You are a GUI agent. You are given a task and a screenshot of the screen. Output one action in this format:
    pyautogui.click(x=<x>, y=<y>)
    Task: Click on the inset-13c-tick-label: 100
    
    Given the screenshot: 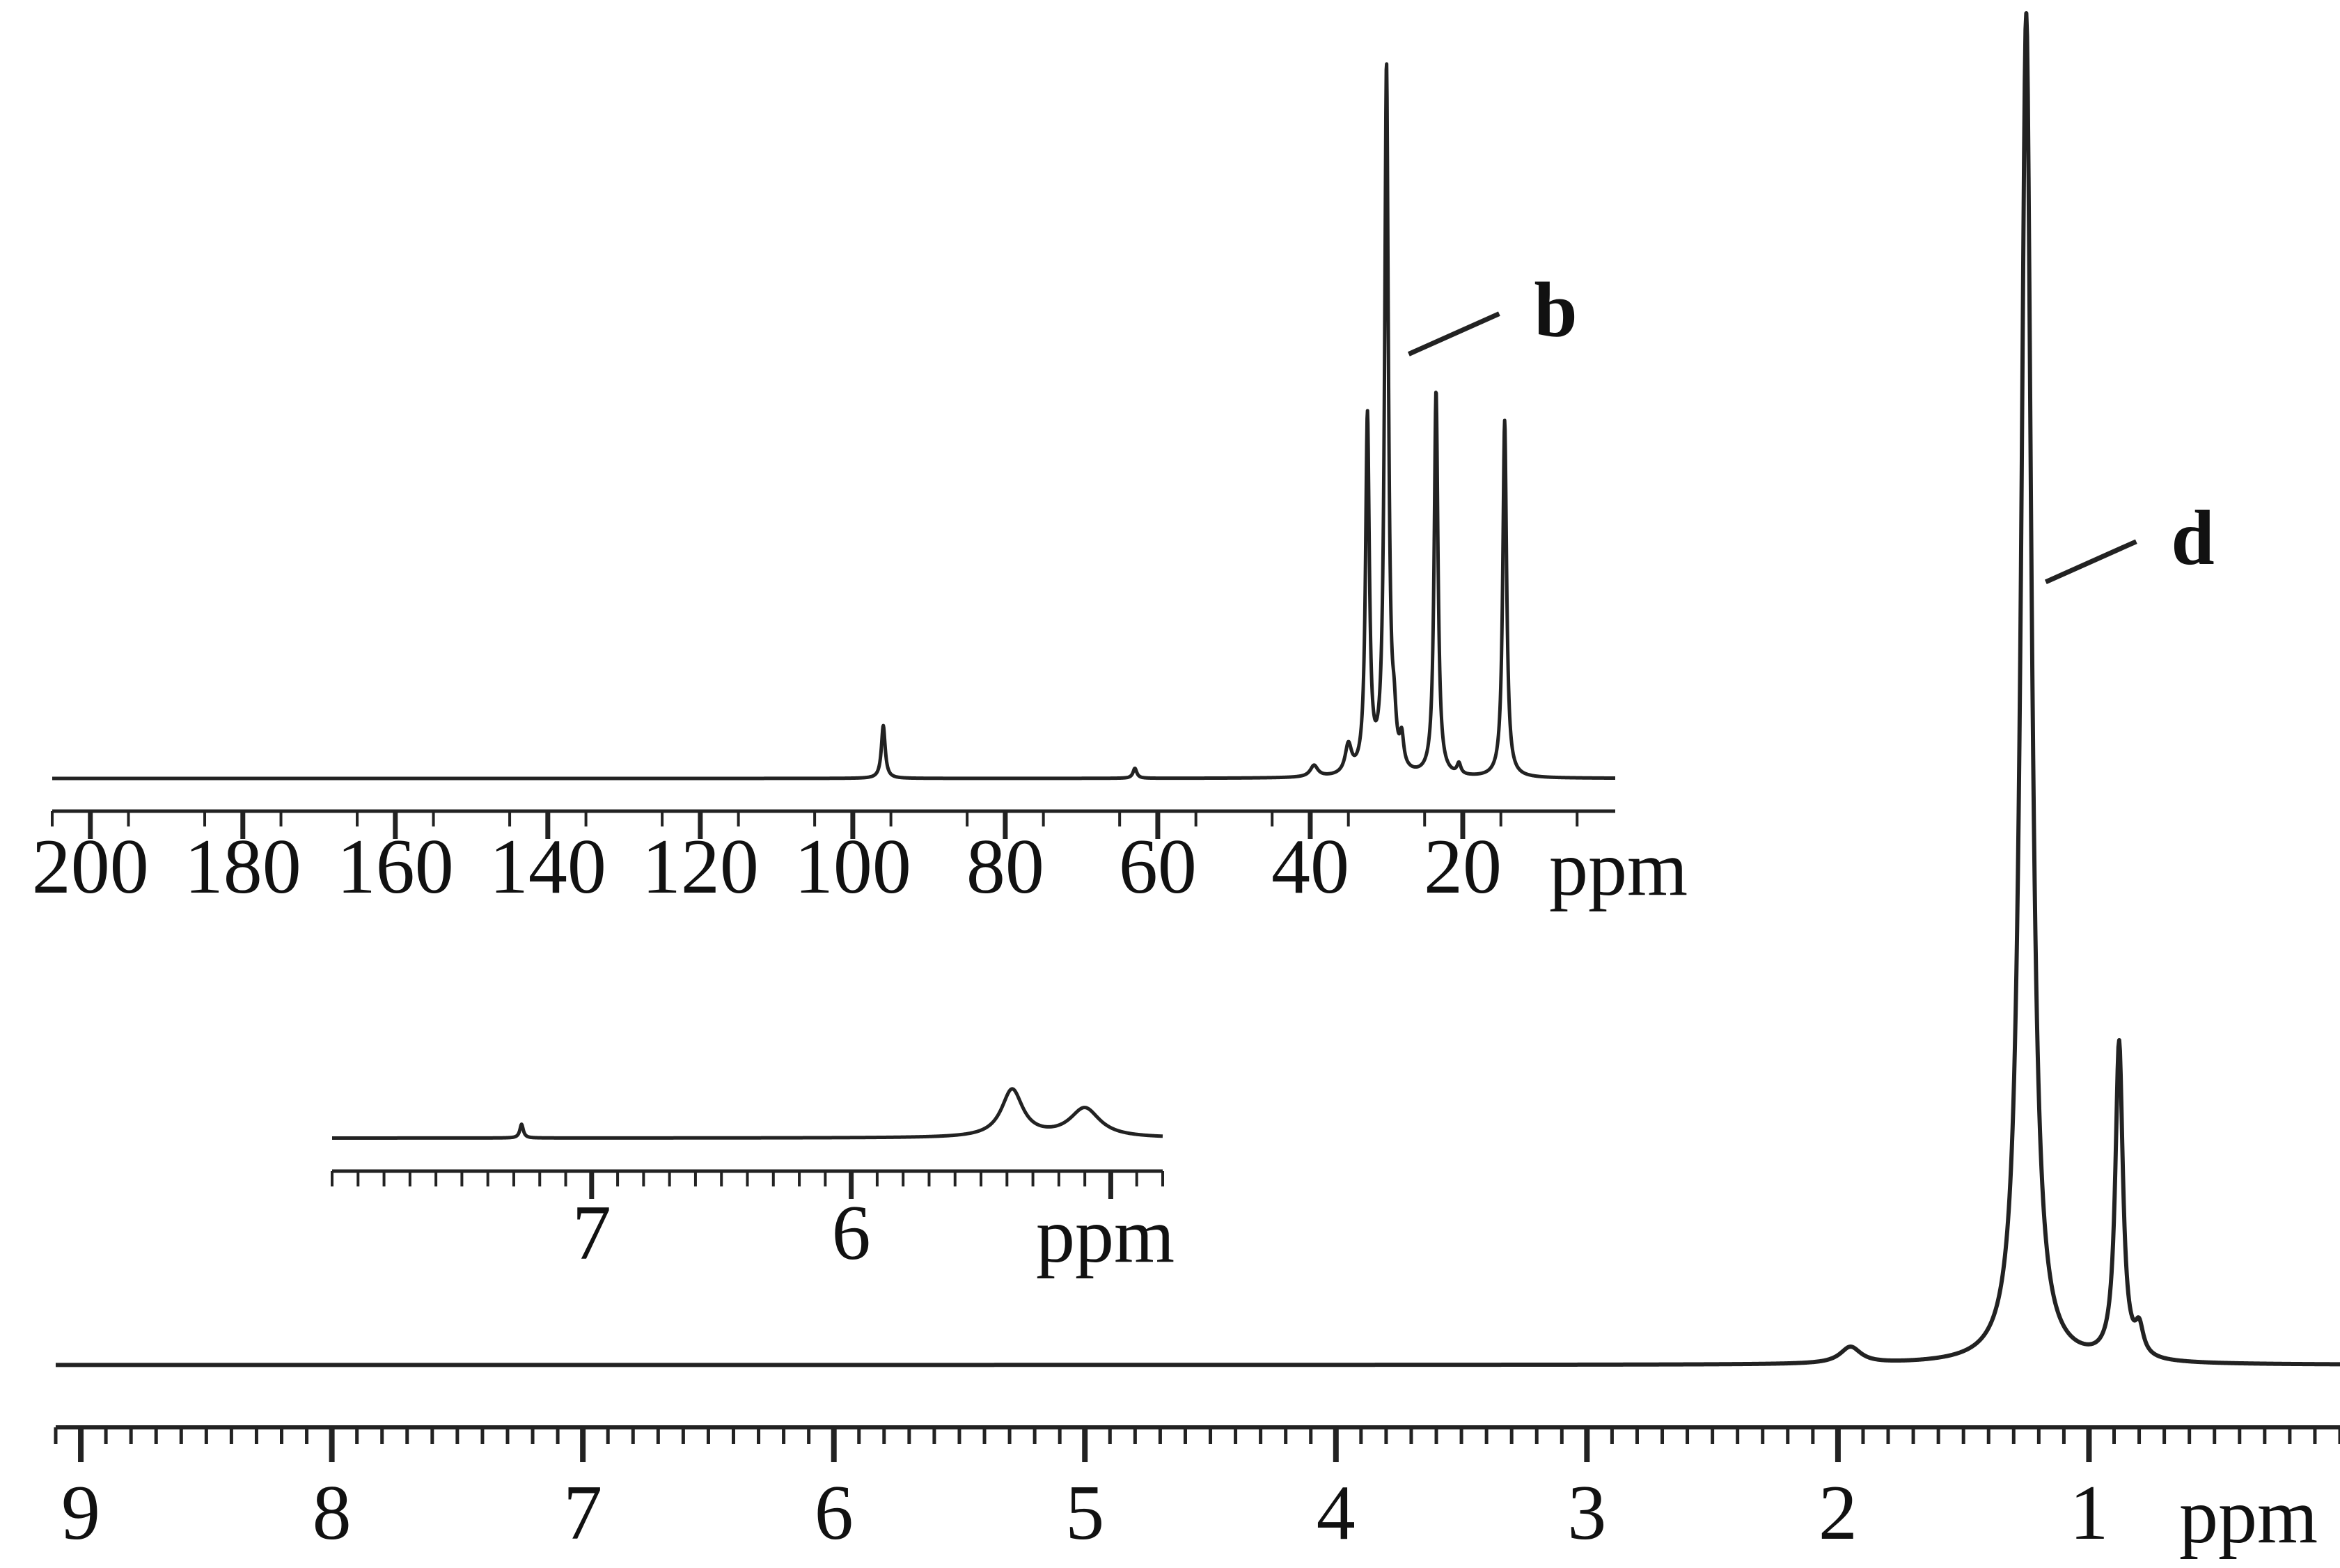 What is the action you would take?
    pyautogui.click(x=852, y=867)
    